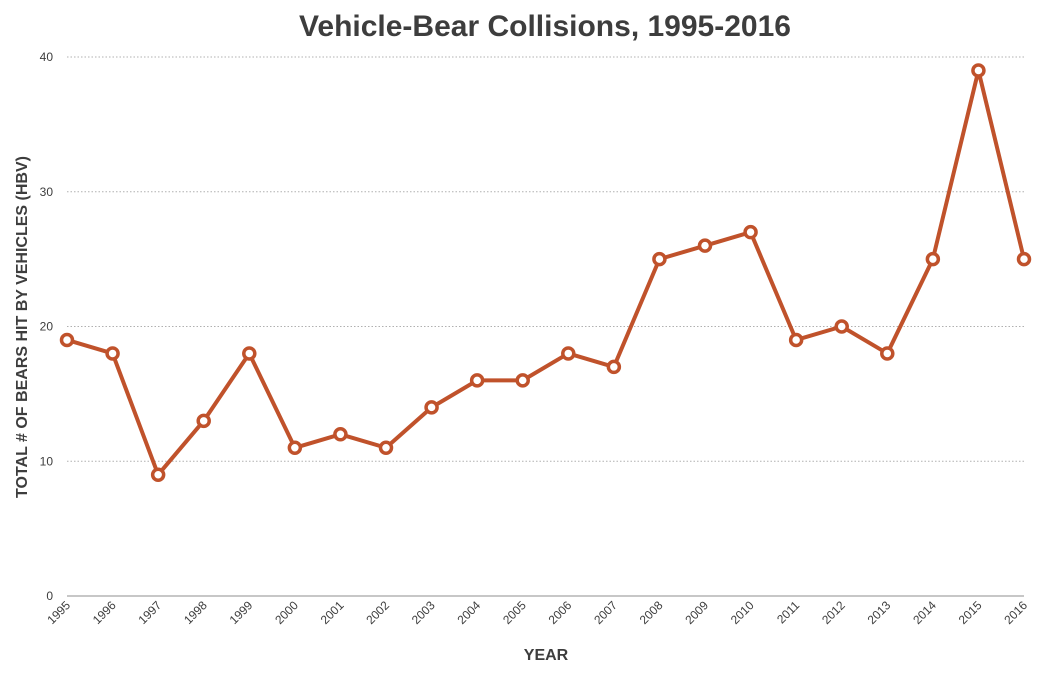  Describe the element at coordinates (423, 612) in the screenshot. I see `x-tick-label: 2003` at that location.